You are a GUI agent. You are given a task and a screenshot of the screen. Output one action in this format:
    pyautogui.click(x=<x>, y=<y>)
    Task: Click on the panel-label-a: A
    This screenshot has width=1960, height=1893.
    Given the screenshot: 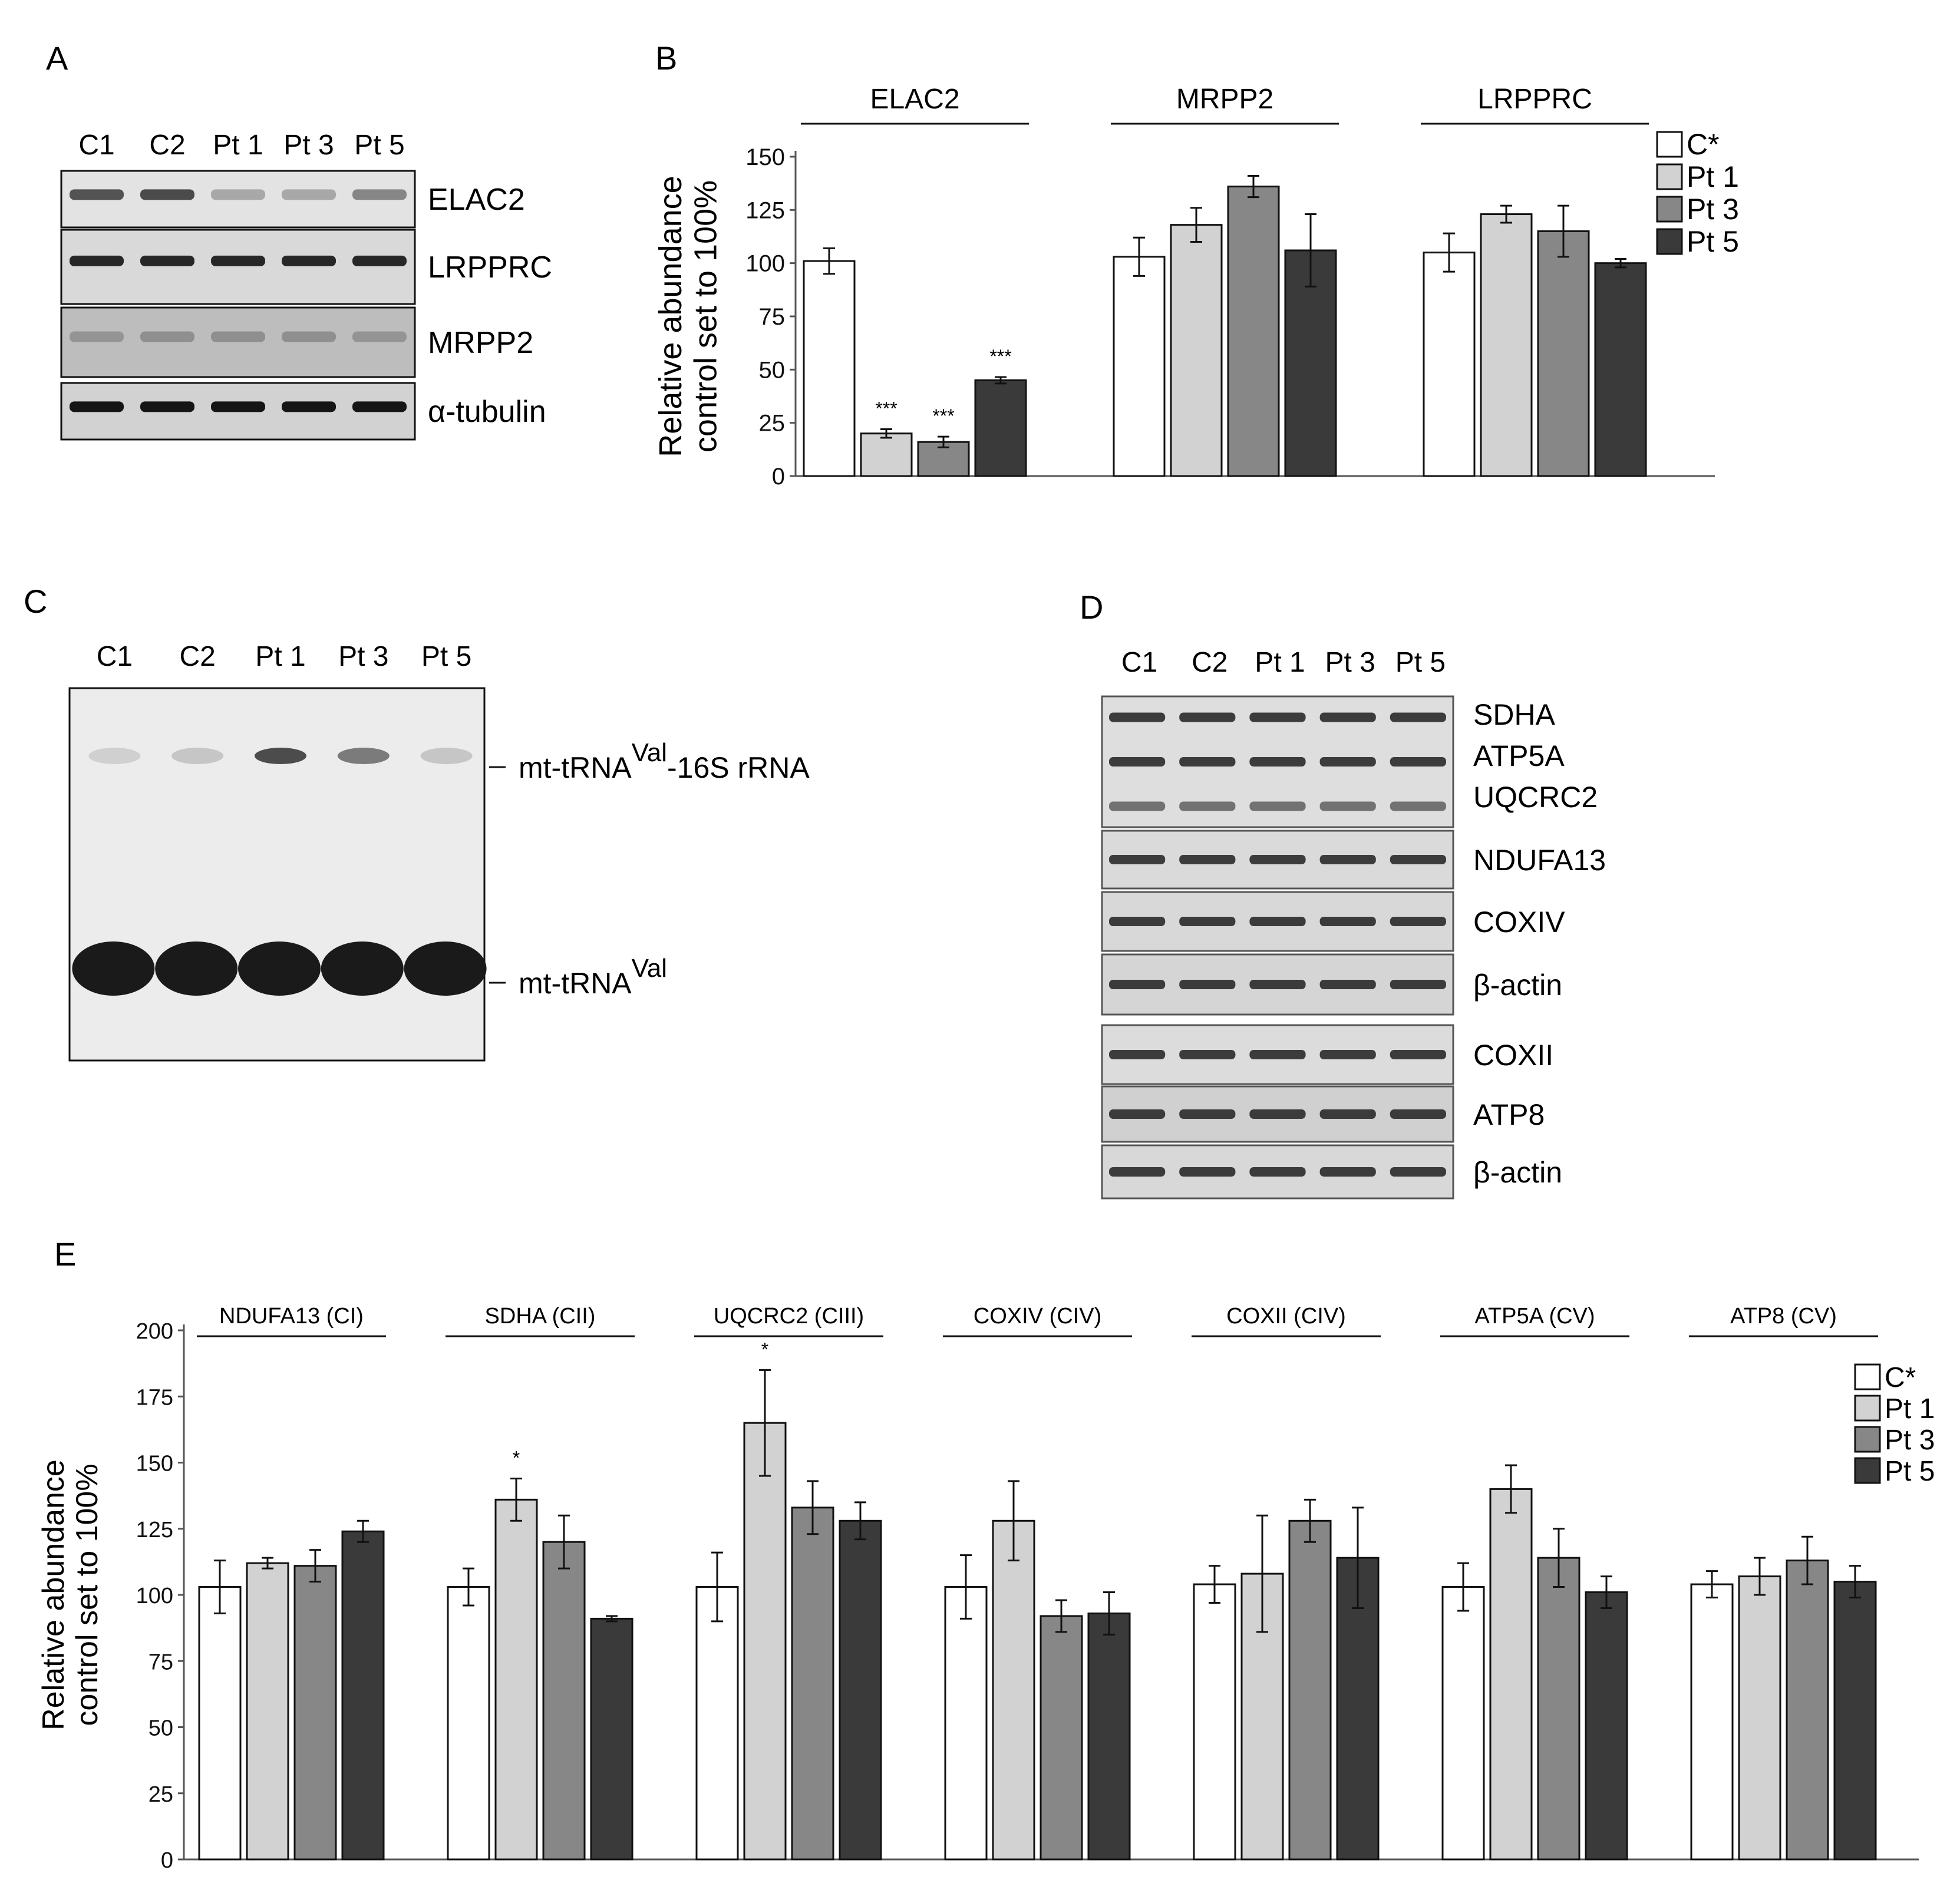 What is the action you would take?
    pyautogui.click(x=57, y=58)
    